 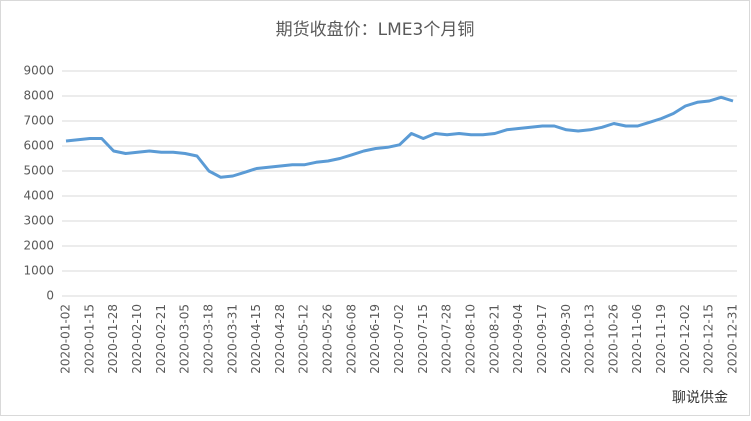 What do you see at coordinates (38, 171) in the screenshot?
I see `y-tick-label: 5000` at bounding box center [38, 171].